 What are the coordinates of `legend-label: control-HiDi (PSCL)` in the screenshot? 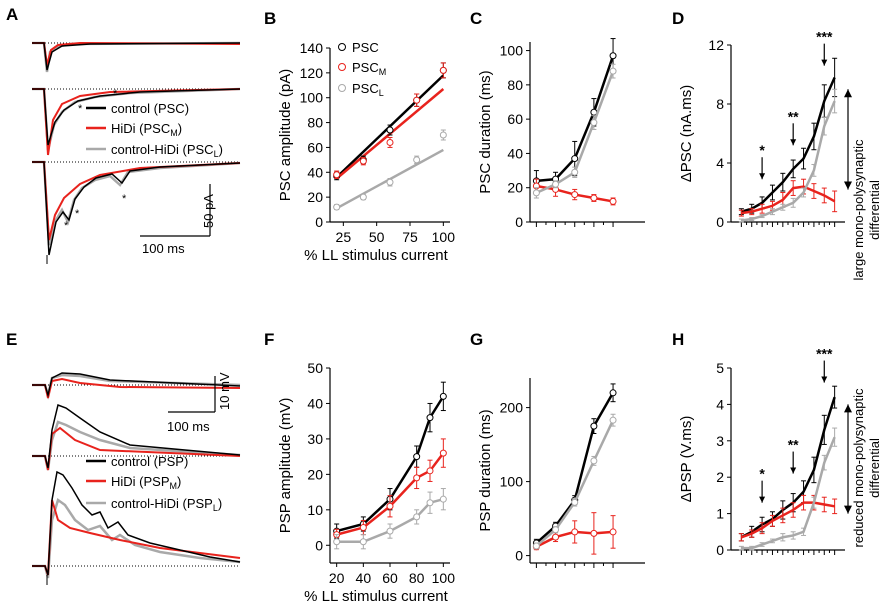 It's located at (167, 150).